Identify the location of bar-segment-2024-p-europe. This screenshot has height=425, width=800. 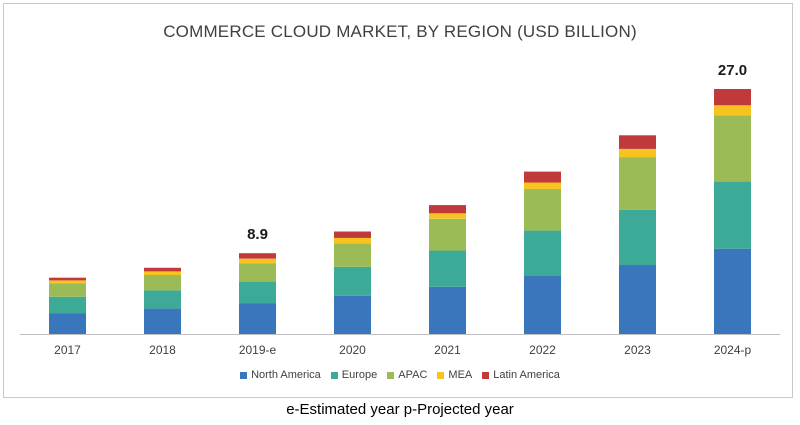
(732, 215).